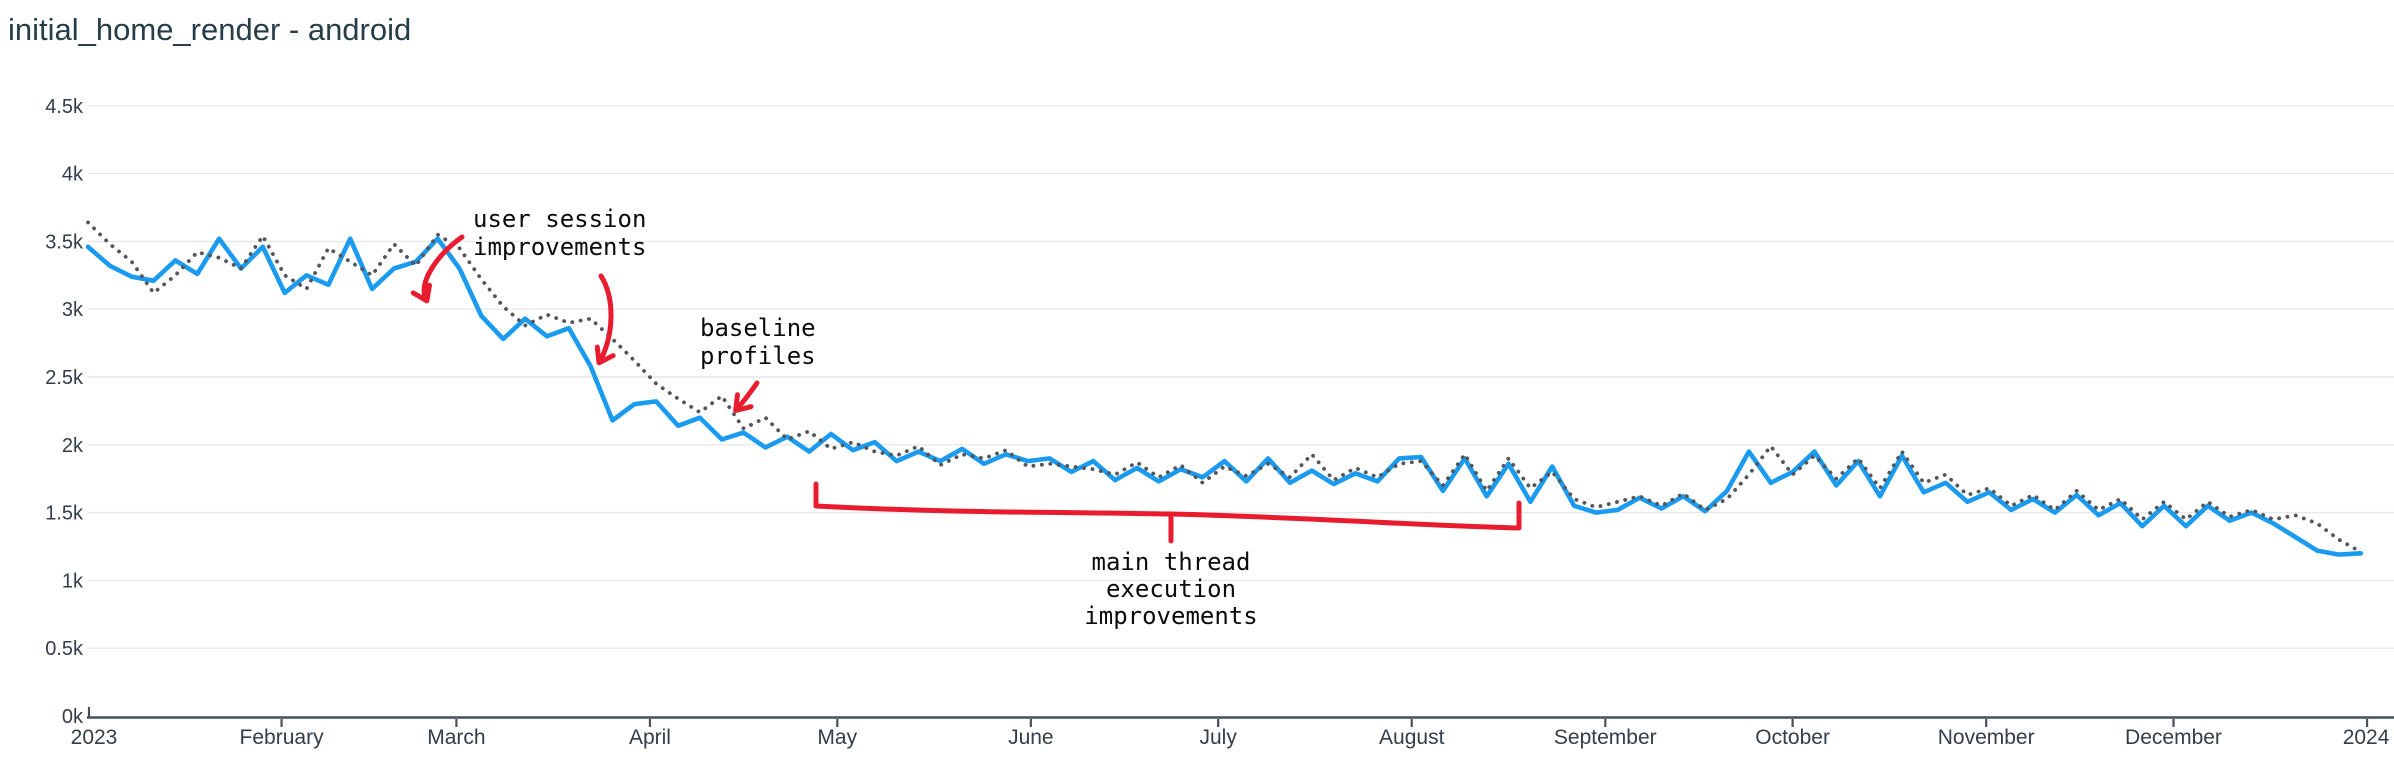 The image size is (2394, 758). I want to click on x-tick-label: 2024, so click(2366, 737).